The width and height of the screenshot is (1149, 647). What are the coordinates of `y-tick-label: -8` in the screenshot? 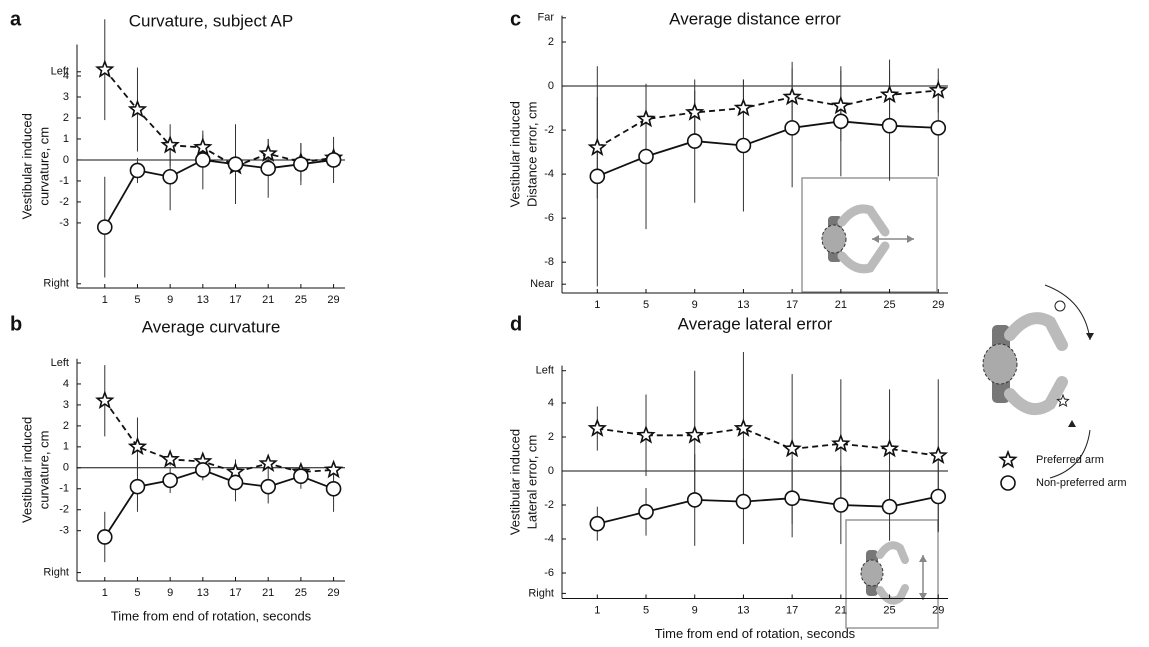 It's located at (549, 262).